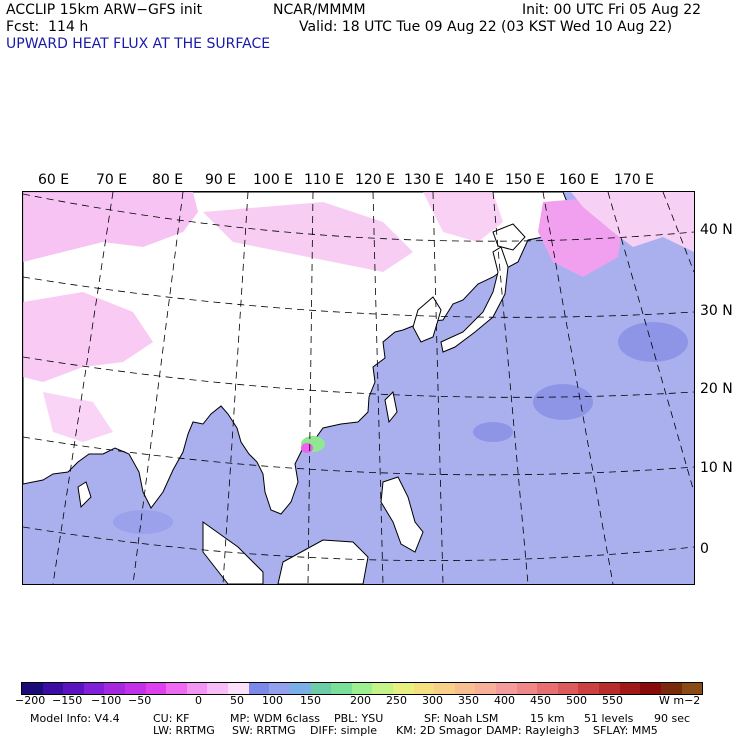  Describe the element at coordinates (474, 180) in the screenshot. I see `lon-label: 140 E` at that location.